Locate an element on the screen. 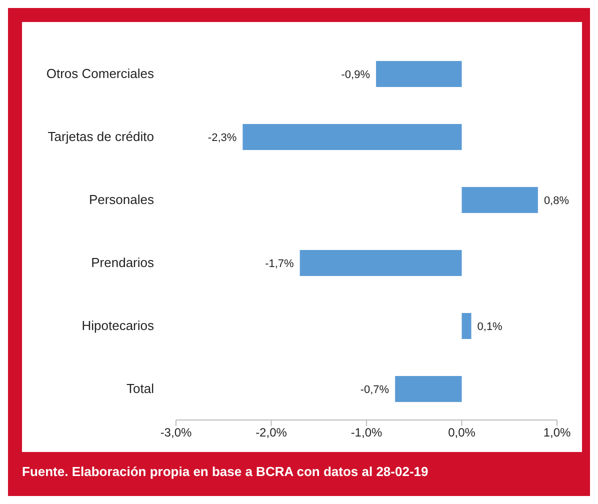  source-note: Fuente. Elaboración propia en base a BCRA con datos al 28-02-19 is located at coordinates (225, 471).